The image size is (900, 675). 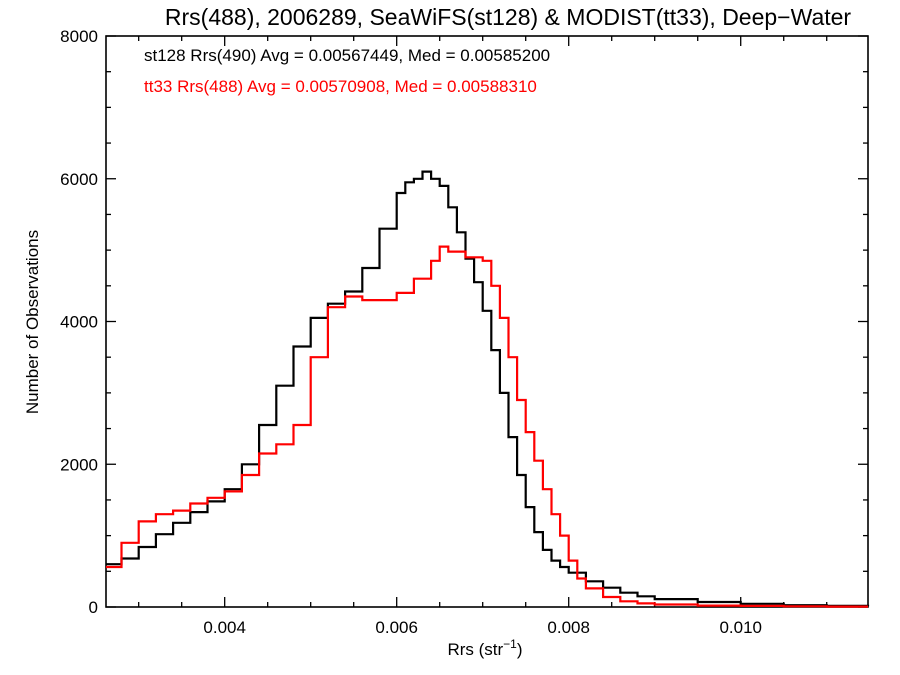 What do you see at coordinates (224, 627) in the screenshot?
I see `x-tick-label: 0.004` at bounding box center [224, 627].